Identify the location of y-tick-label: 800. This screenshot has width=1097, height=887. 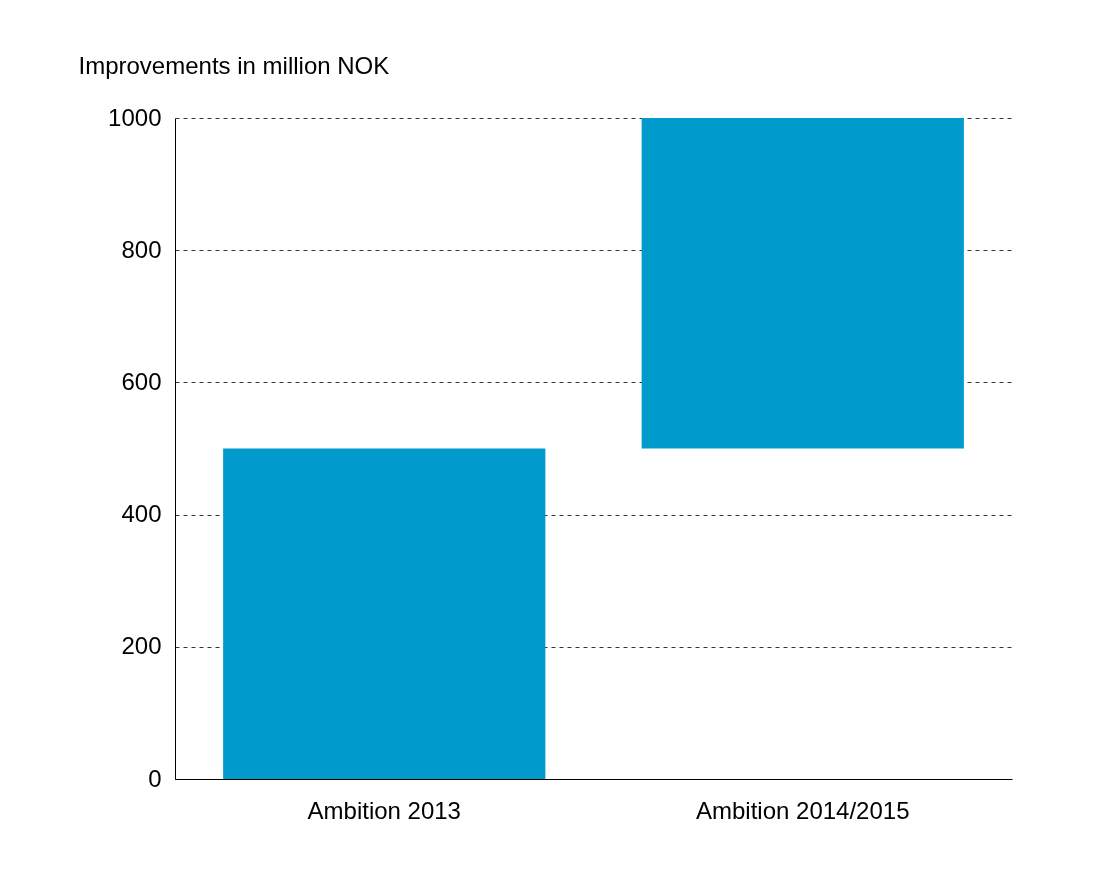
(141, 249).